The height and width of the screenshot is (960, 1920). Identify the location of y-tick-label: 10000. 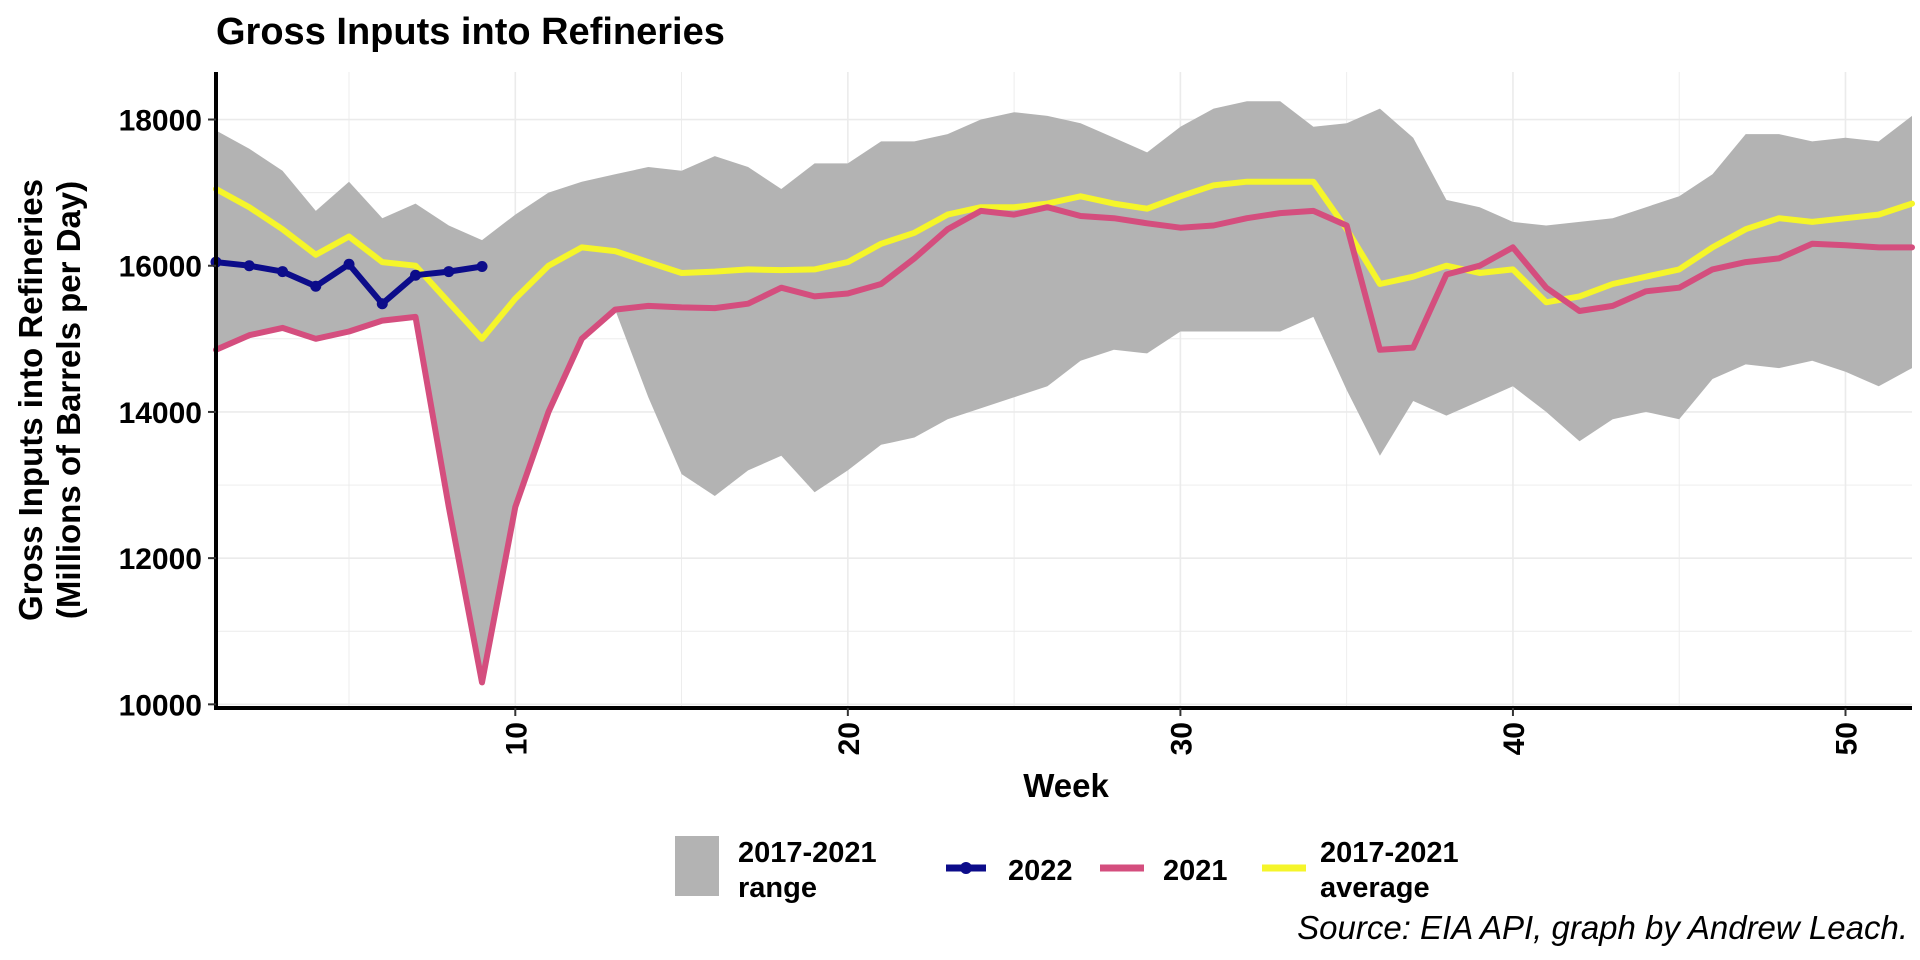
(160, 705).